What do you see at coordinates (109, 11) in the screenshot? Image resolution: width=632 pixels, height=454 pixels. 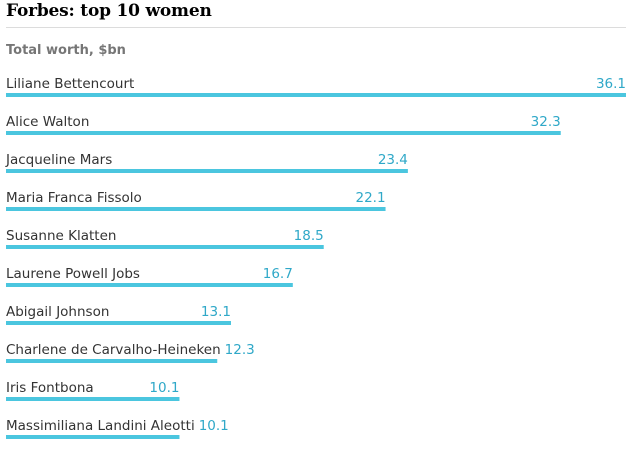 I see `chart-title: Forbes: top 10 women` at bounding box center [109, 11].